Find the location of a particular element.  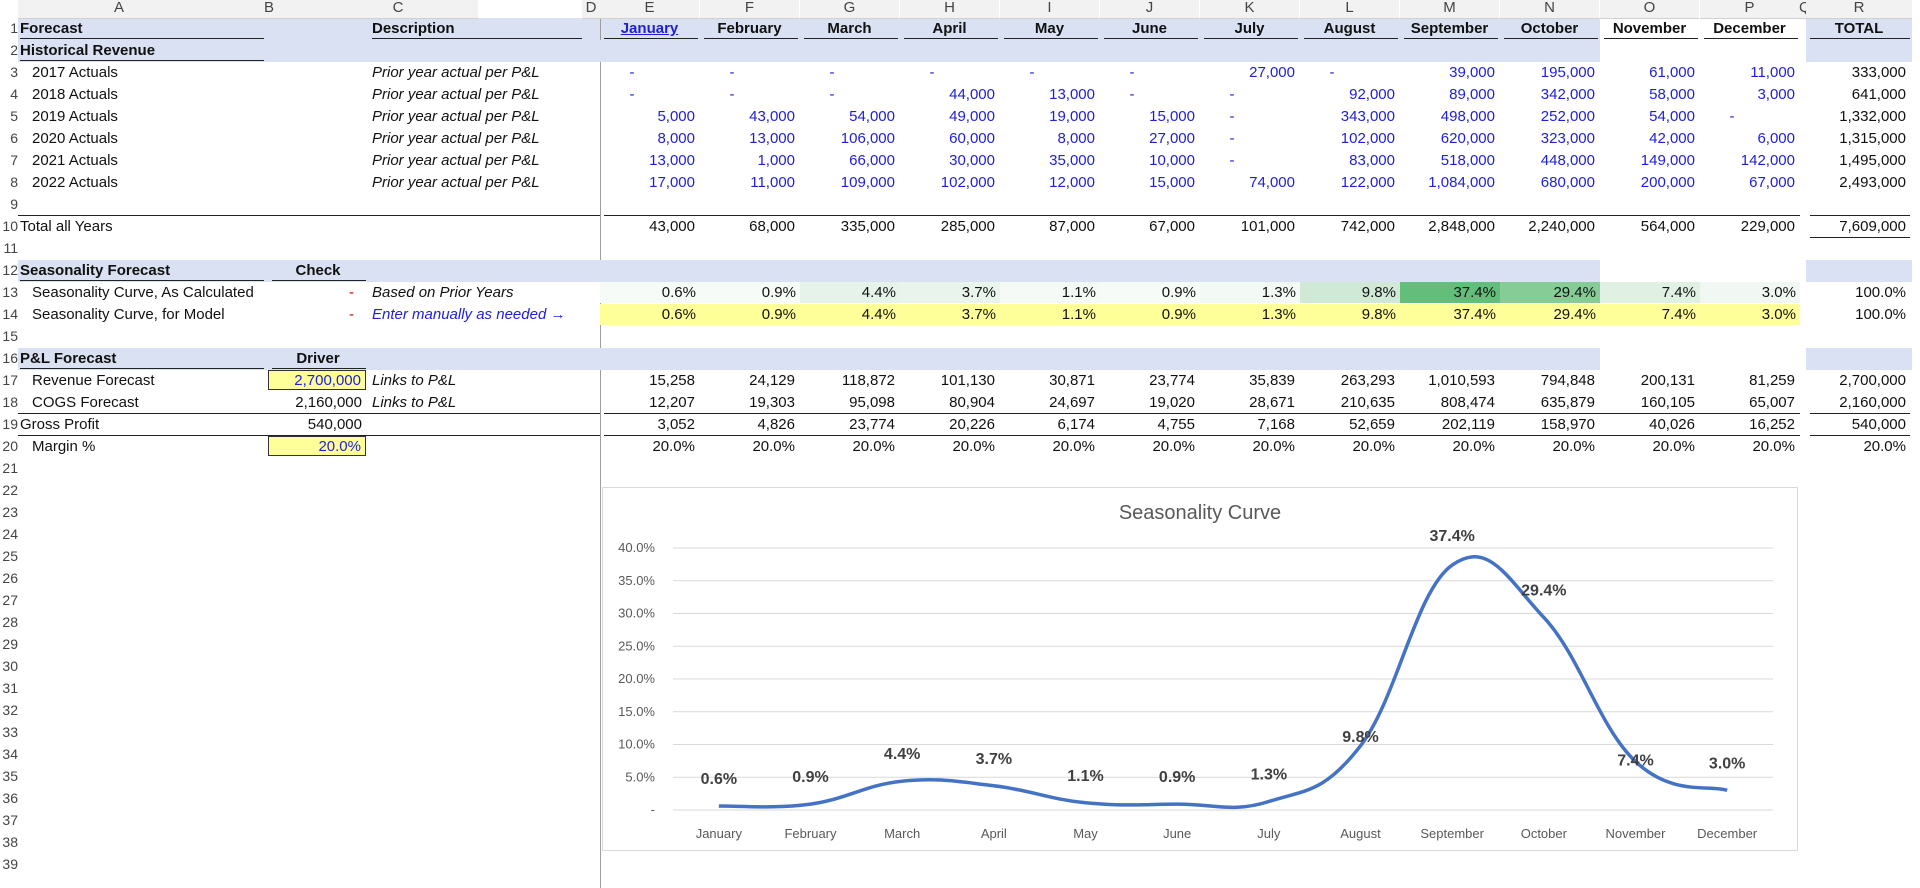

historical-value: 342,000 is located at coordinates (1567, 94).